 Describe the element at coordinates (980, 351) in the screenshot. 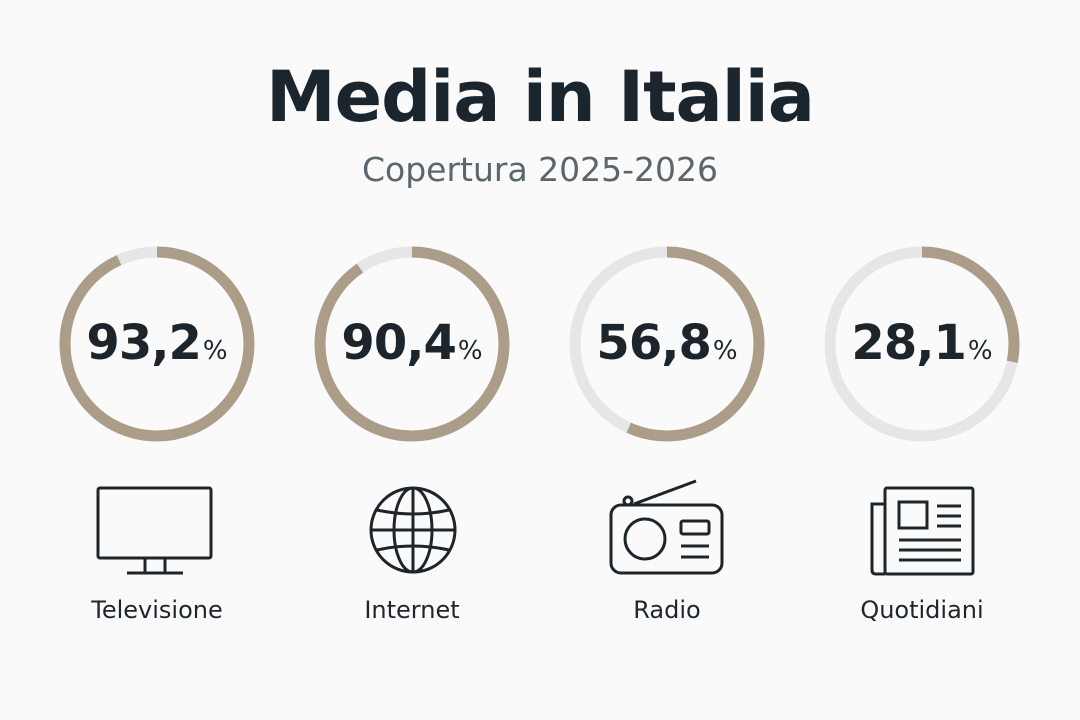

I see `value-unit-quotidiani: %` at that location.